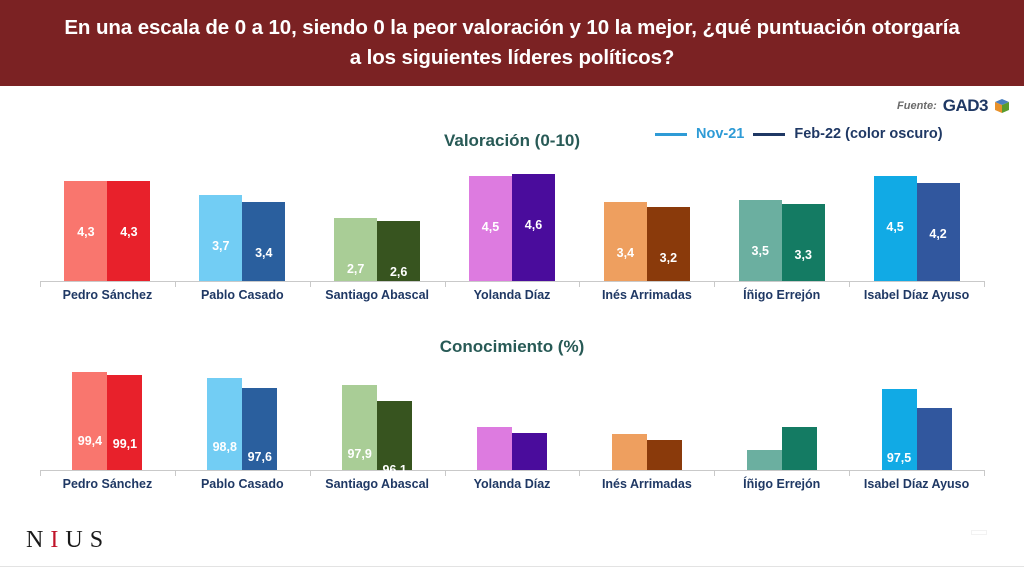  Describe the element at coordinates (965, 105) in the screenshot. I see `source-brand: GAD3` at that location.